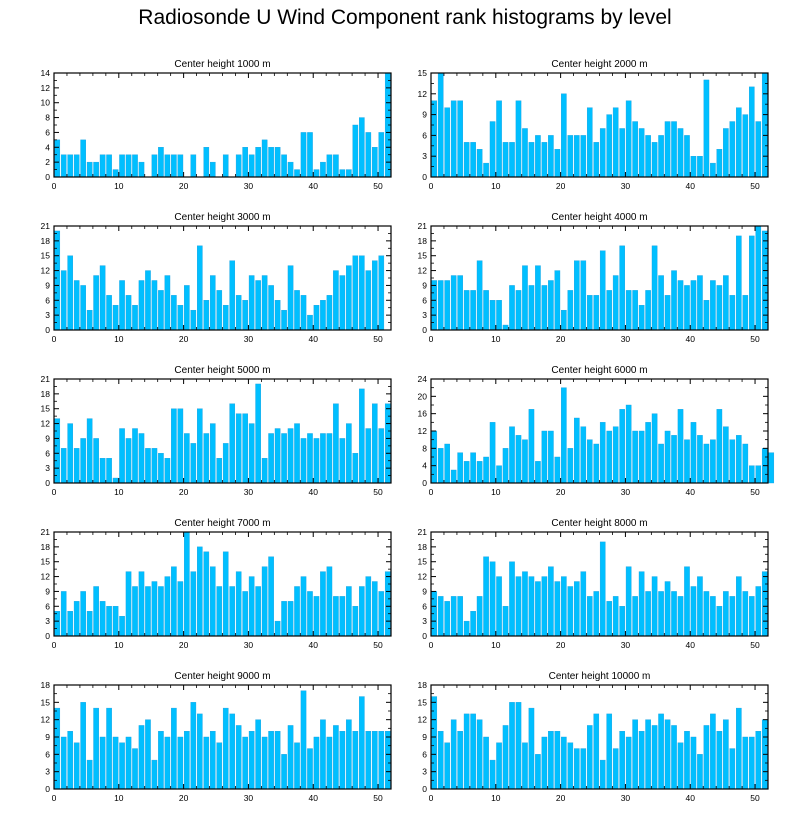 This screenshot has height=824, width=810. I want to click on y-tick-label: 8, so click(47, 118).